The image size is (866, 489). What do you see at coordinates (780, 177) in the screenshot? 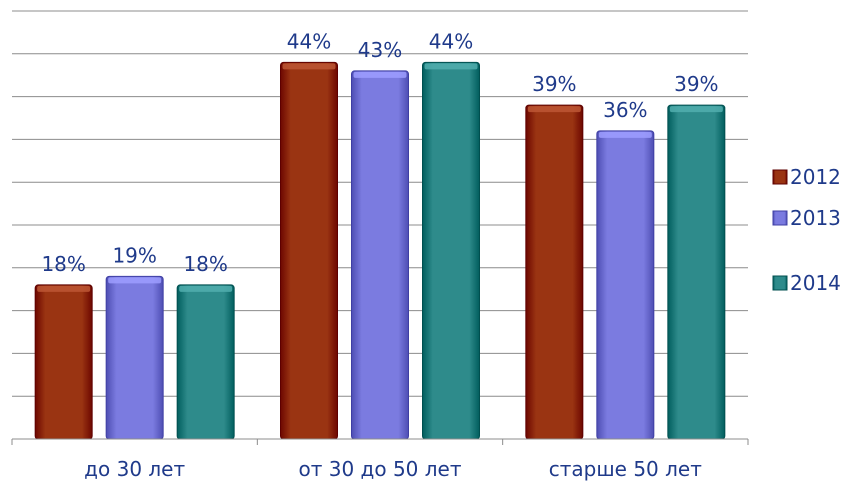
I see `legend-swatch-2012` at bounding box center [780, 177].